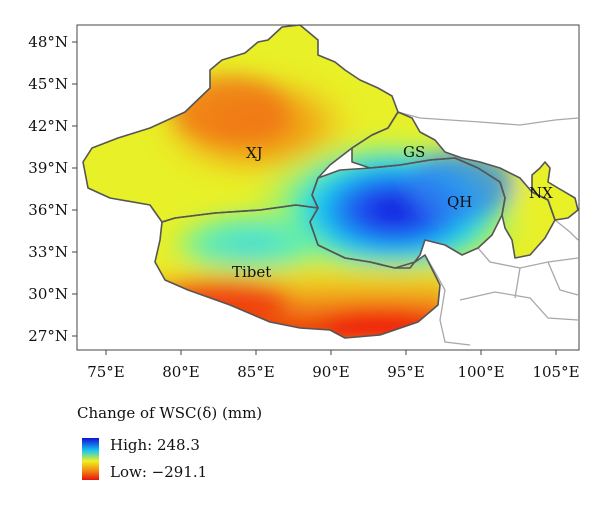 This screenshot has height=507, width=600. What do you see at coordinates (331, 372) in the screenshot?
I see `lon-tick-label: 90°E` at bounding box center [331, 372].